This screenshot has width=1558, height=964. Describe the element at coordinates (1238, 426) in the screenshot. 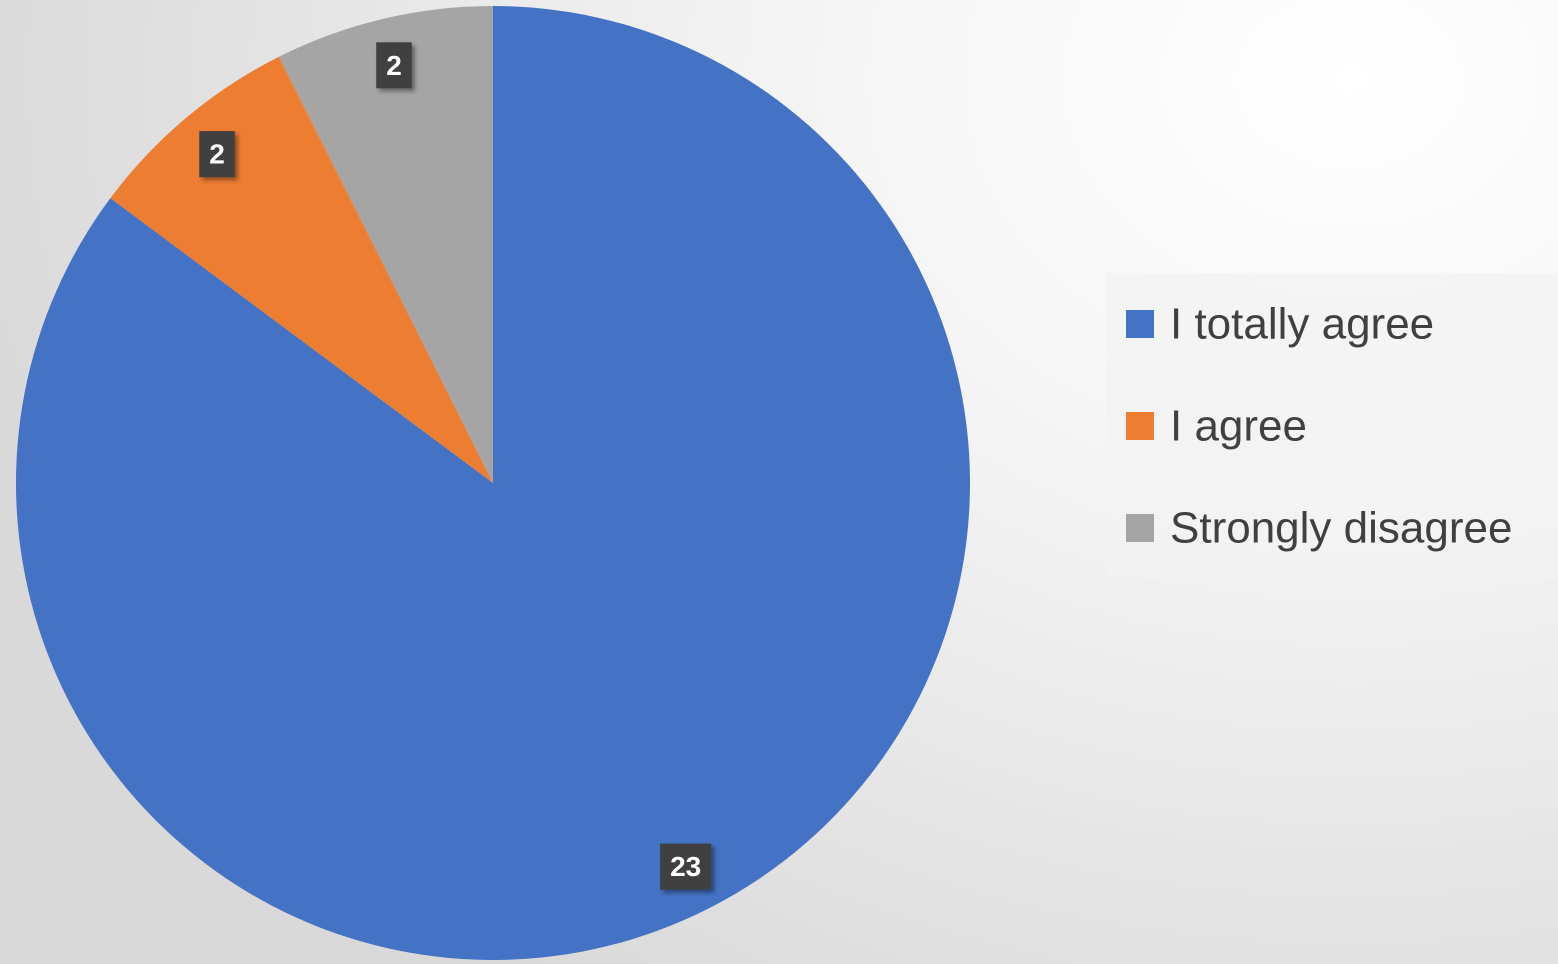

I see `legend-label: I agree` at that location.